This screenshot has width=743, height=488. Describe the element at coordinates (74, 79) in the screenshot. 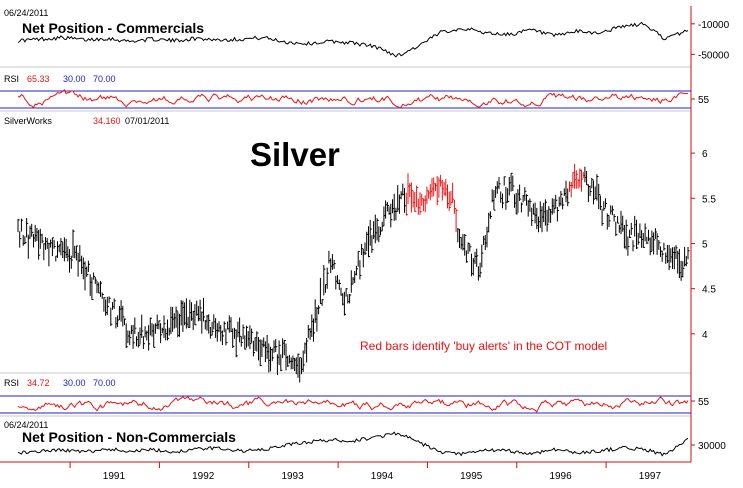

I see `rsi-upper-level-low: 30.00` at that location.